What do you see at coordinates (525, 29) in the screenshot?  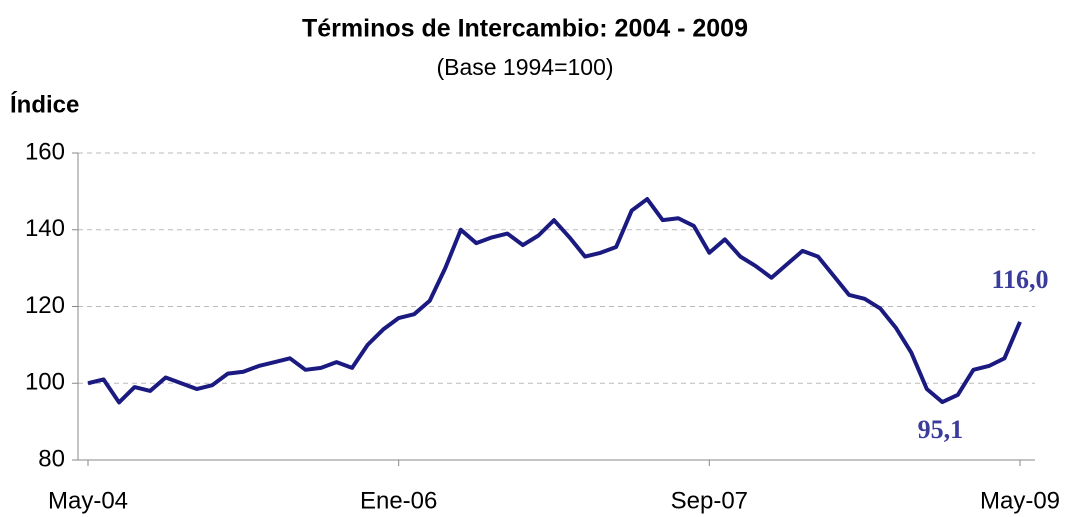 I see `chart-title: Términos de Intercambio: 2004 - 2009` at bounding box center [525, 29].